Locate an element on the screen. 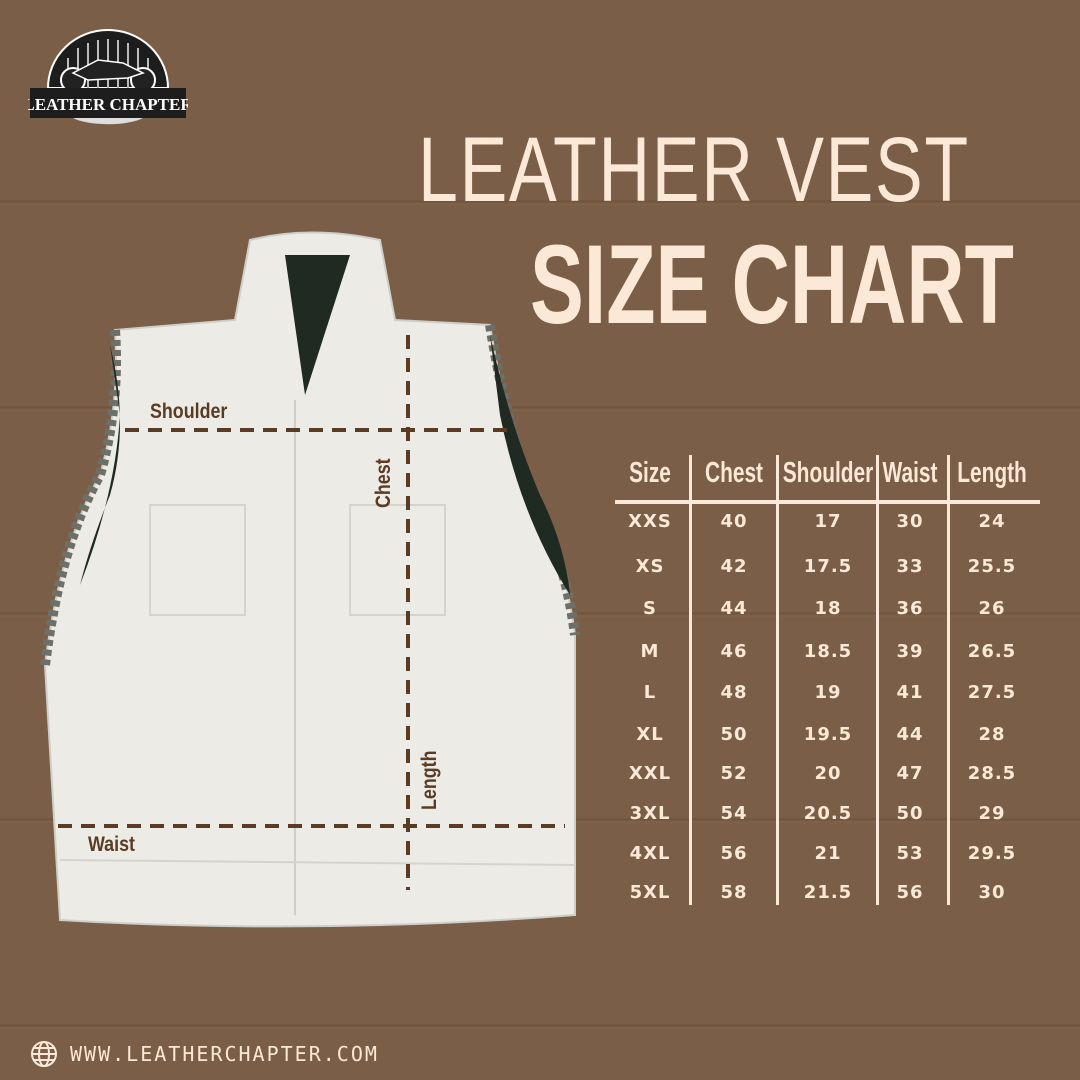  cell-length: 27.5 is located at coordinates (992, 692).